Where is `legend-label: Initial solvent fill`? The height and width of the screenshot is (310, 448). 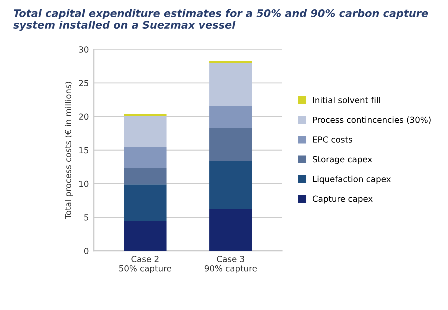 legend-label: Initial solvent fill is located at coordinates (346, 100).